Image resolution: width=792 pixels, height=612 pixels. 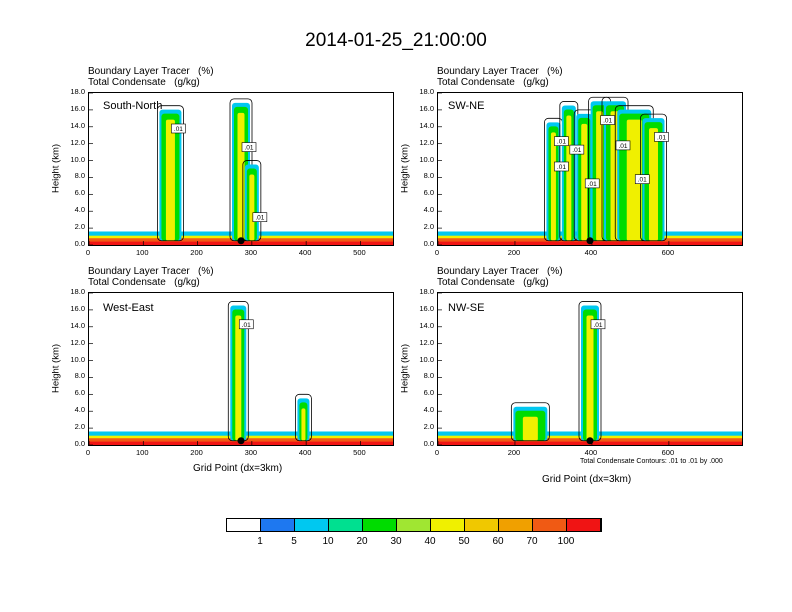 I want to click on panel-label: SW-NE, so click(x=466, y=106).